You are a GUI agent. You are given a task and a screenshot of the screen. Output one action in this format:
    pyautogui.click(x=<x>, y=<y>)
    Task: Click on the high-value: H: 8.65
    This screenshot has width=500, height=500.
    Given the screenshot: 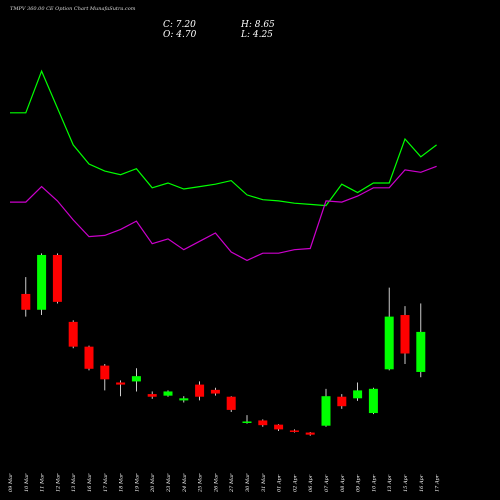 What is the action you would take?
    pyautogui.click(x=258, y=25)
    